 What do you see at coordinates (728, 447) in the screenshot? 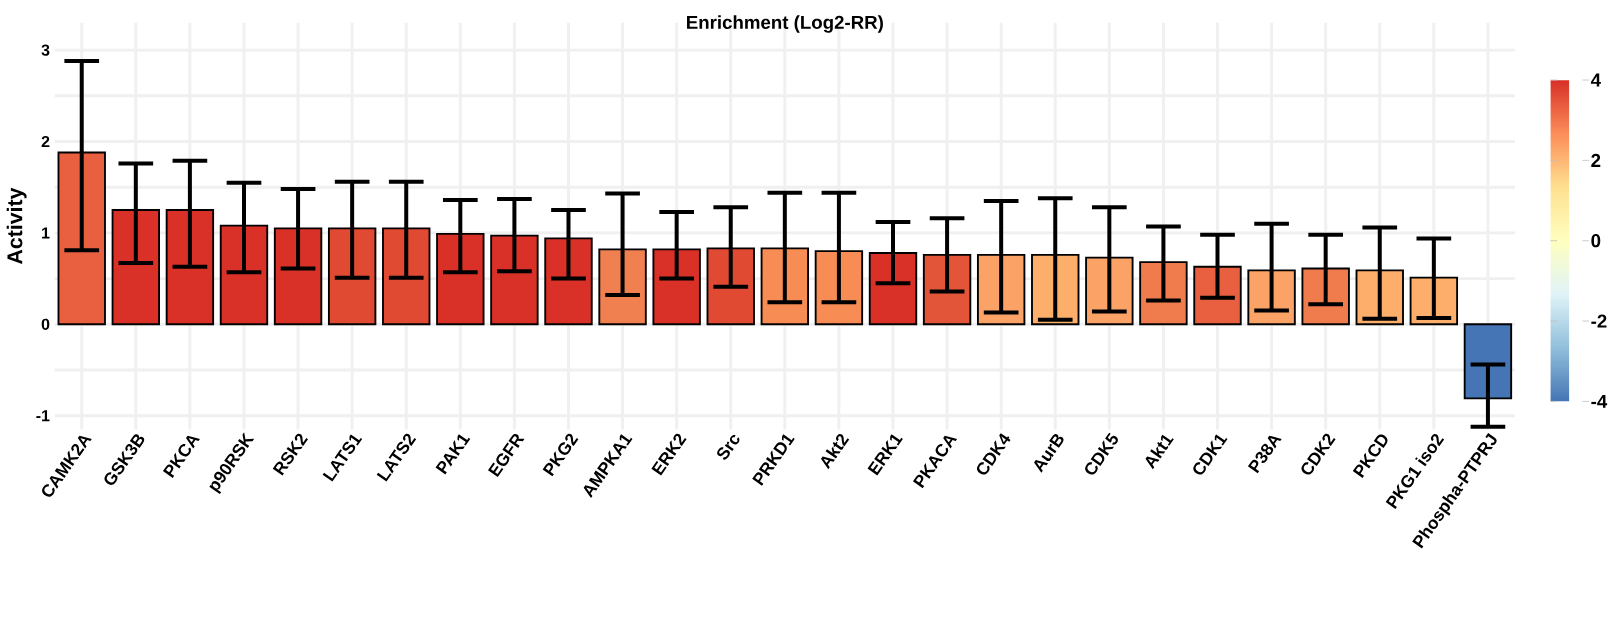
I see `x-tick-label: Src` at bounding box center [728, 447].